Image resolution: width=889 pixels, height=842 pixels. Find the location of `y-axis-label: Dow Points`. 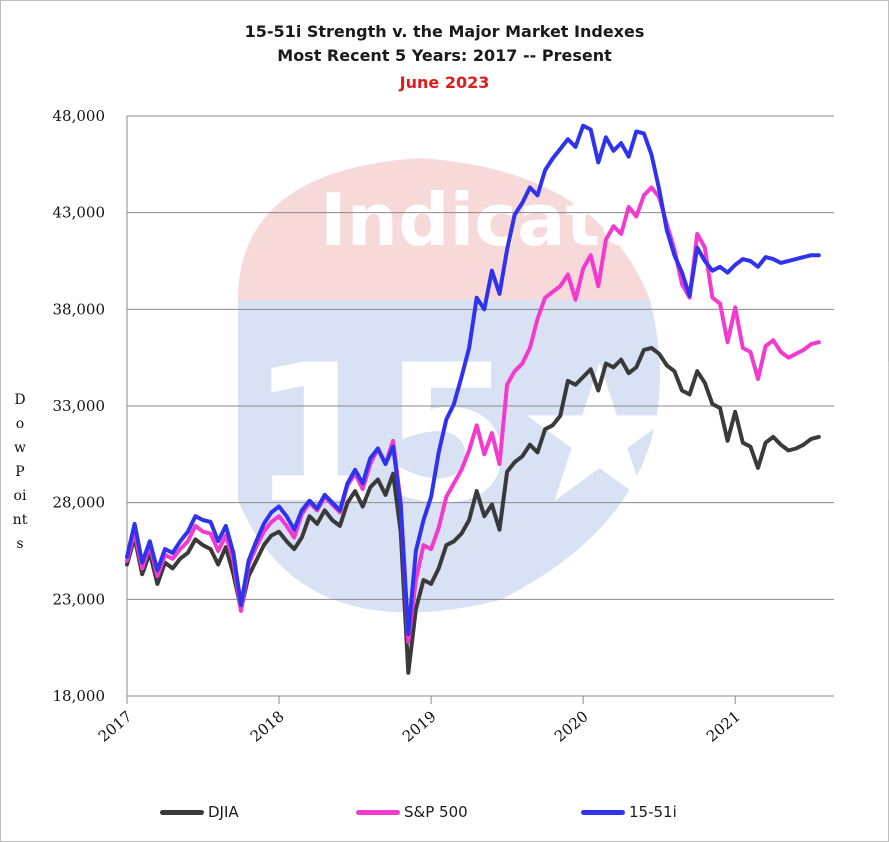

y-axis-label: Dow Points is located at coordinates (20, 472).